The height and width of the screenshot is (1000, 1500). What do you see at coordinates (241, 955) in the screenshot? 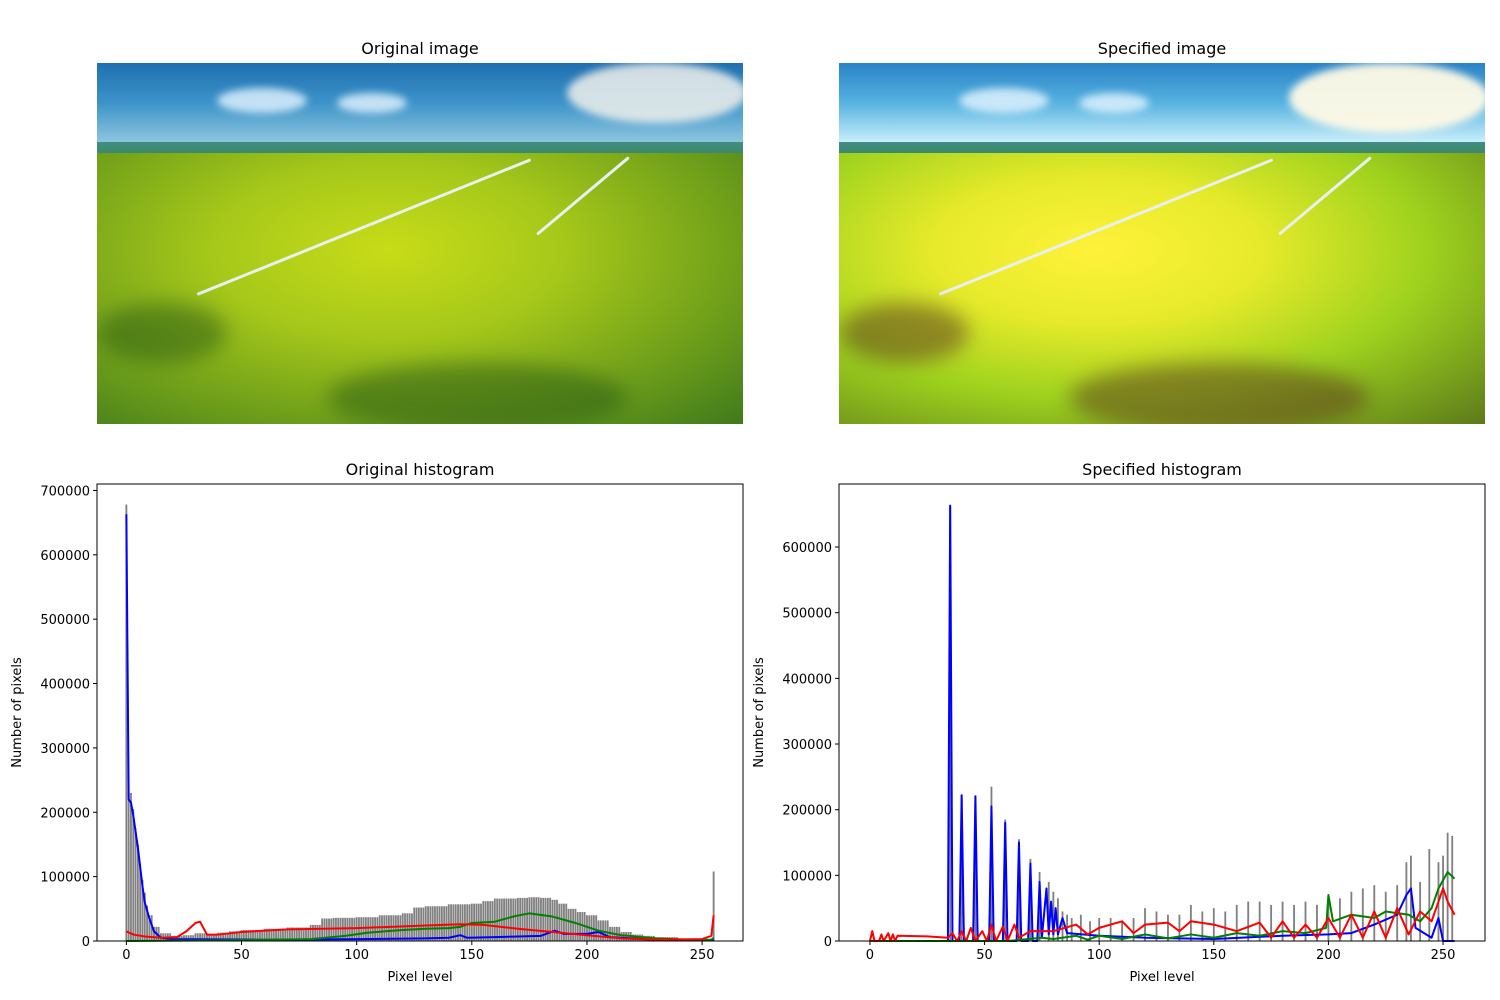
I see `x-tick-label: 50` at bounding box center [241, 955].